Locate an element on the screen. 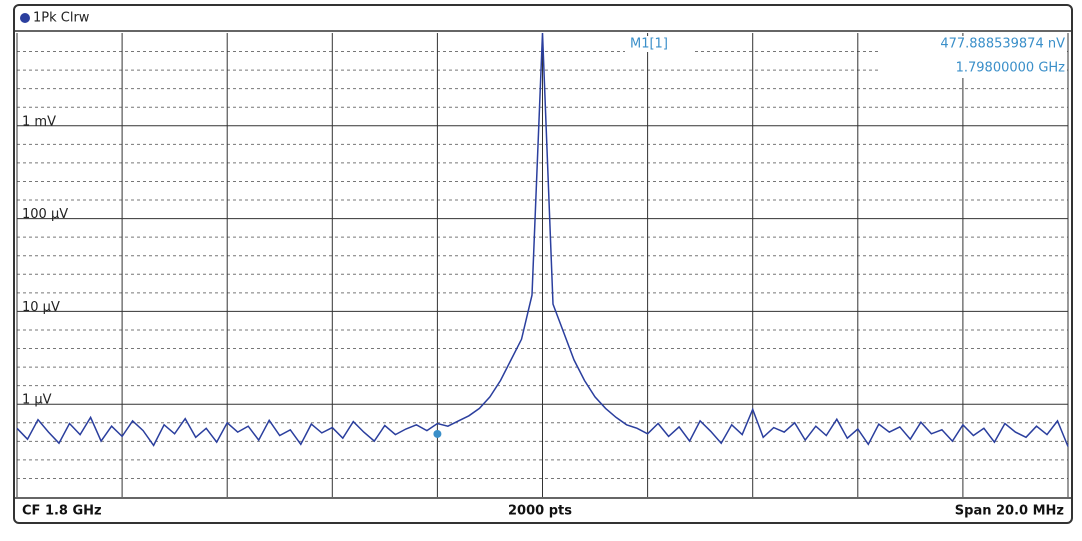 The image size is (1082, 541). y-tick-label: 1 µV is located at coordinates (37, 400).